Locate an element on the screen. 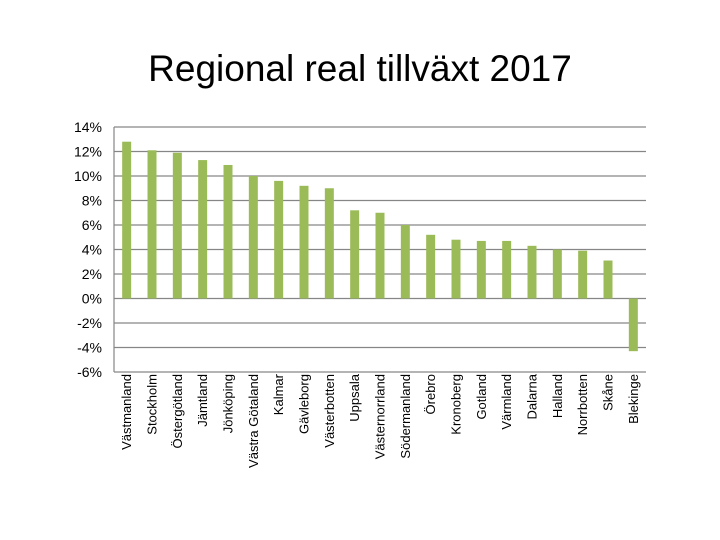  y-tick-label: 10% is located at coordinates (88, 176).